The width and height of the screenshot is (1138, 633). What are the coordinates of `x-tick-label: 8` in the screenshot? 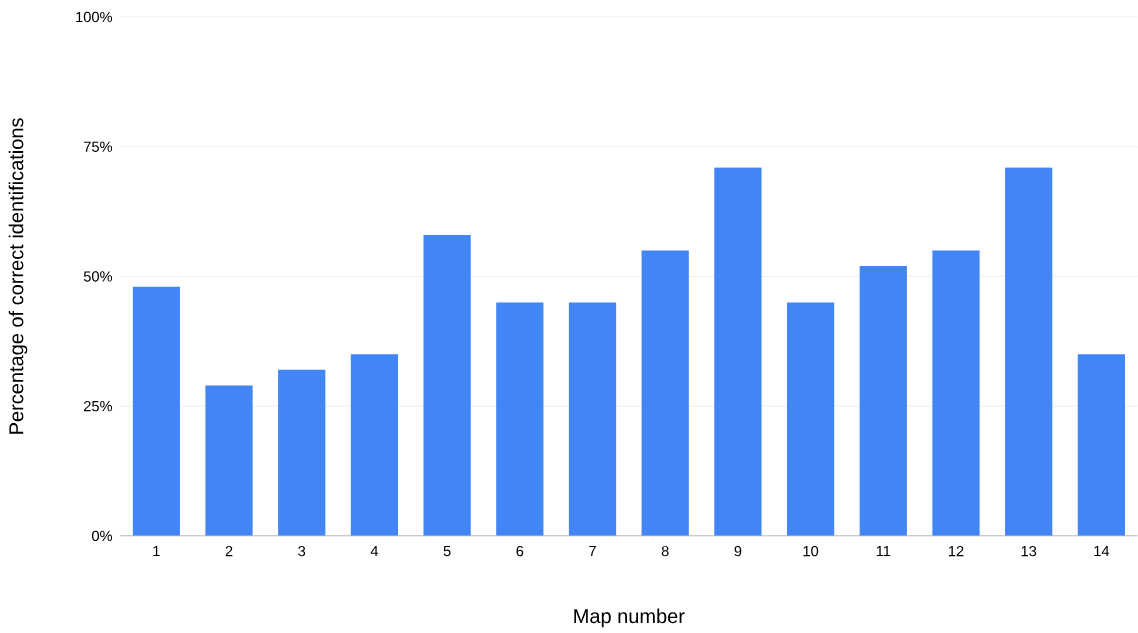 It's located at (665, 551).